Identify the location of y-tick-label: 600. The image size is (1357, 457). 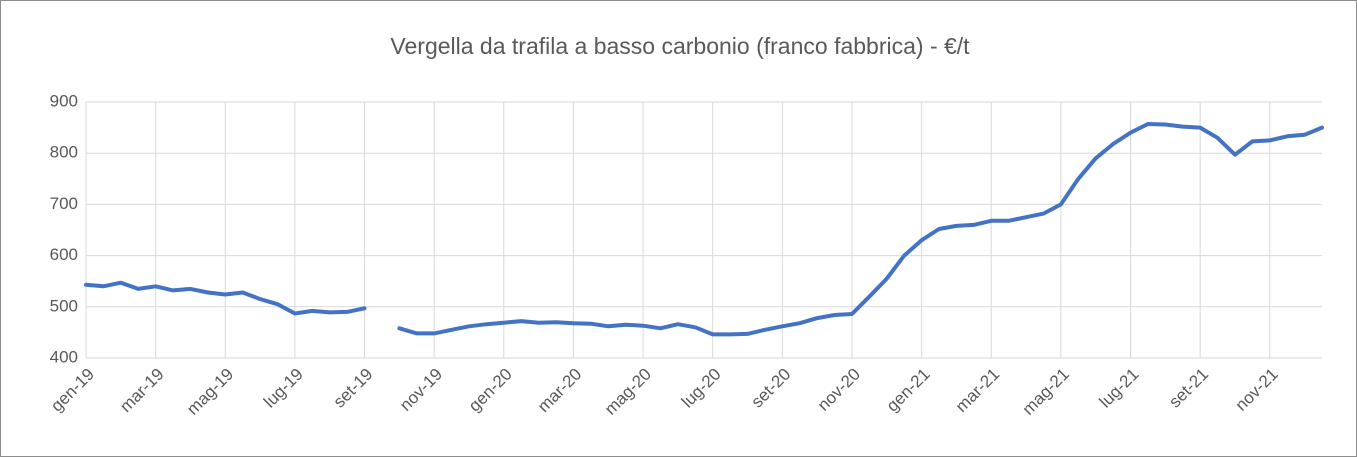
(64, 254).